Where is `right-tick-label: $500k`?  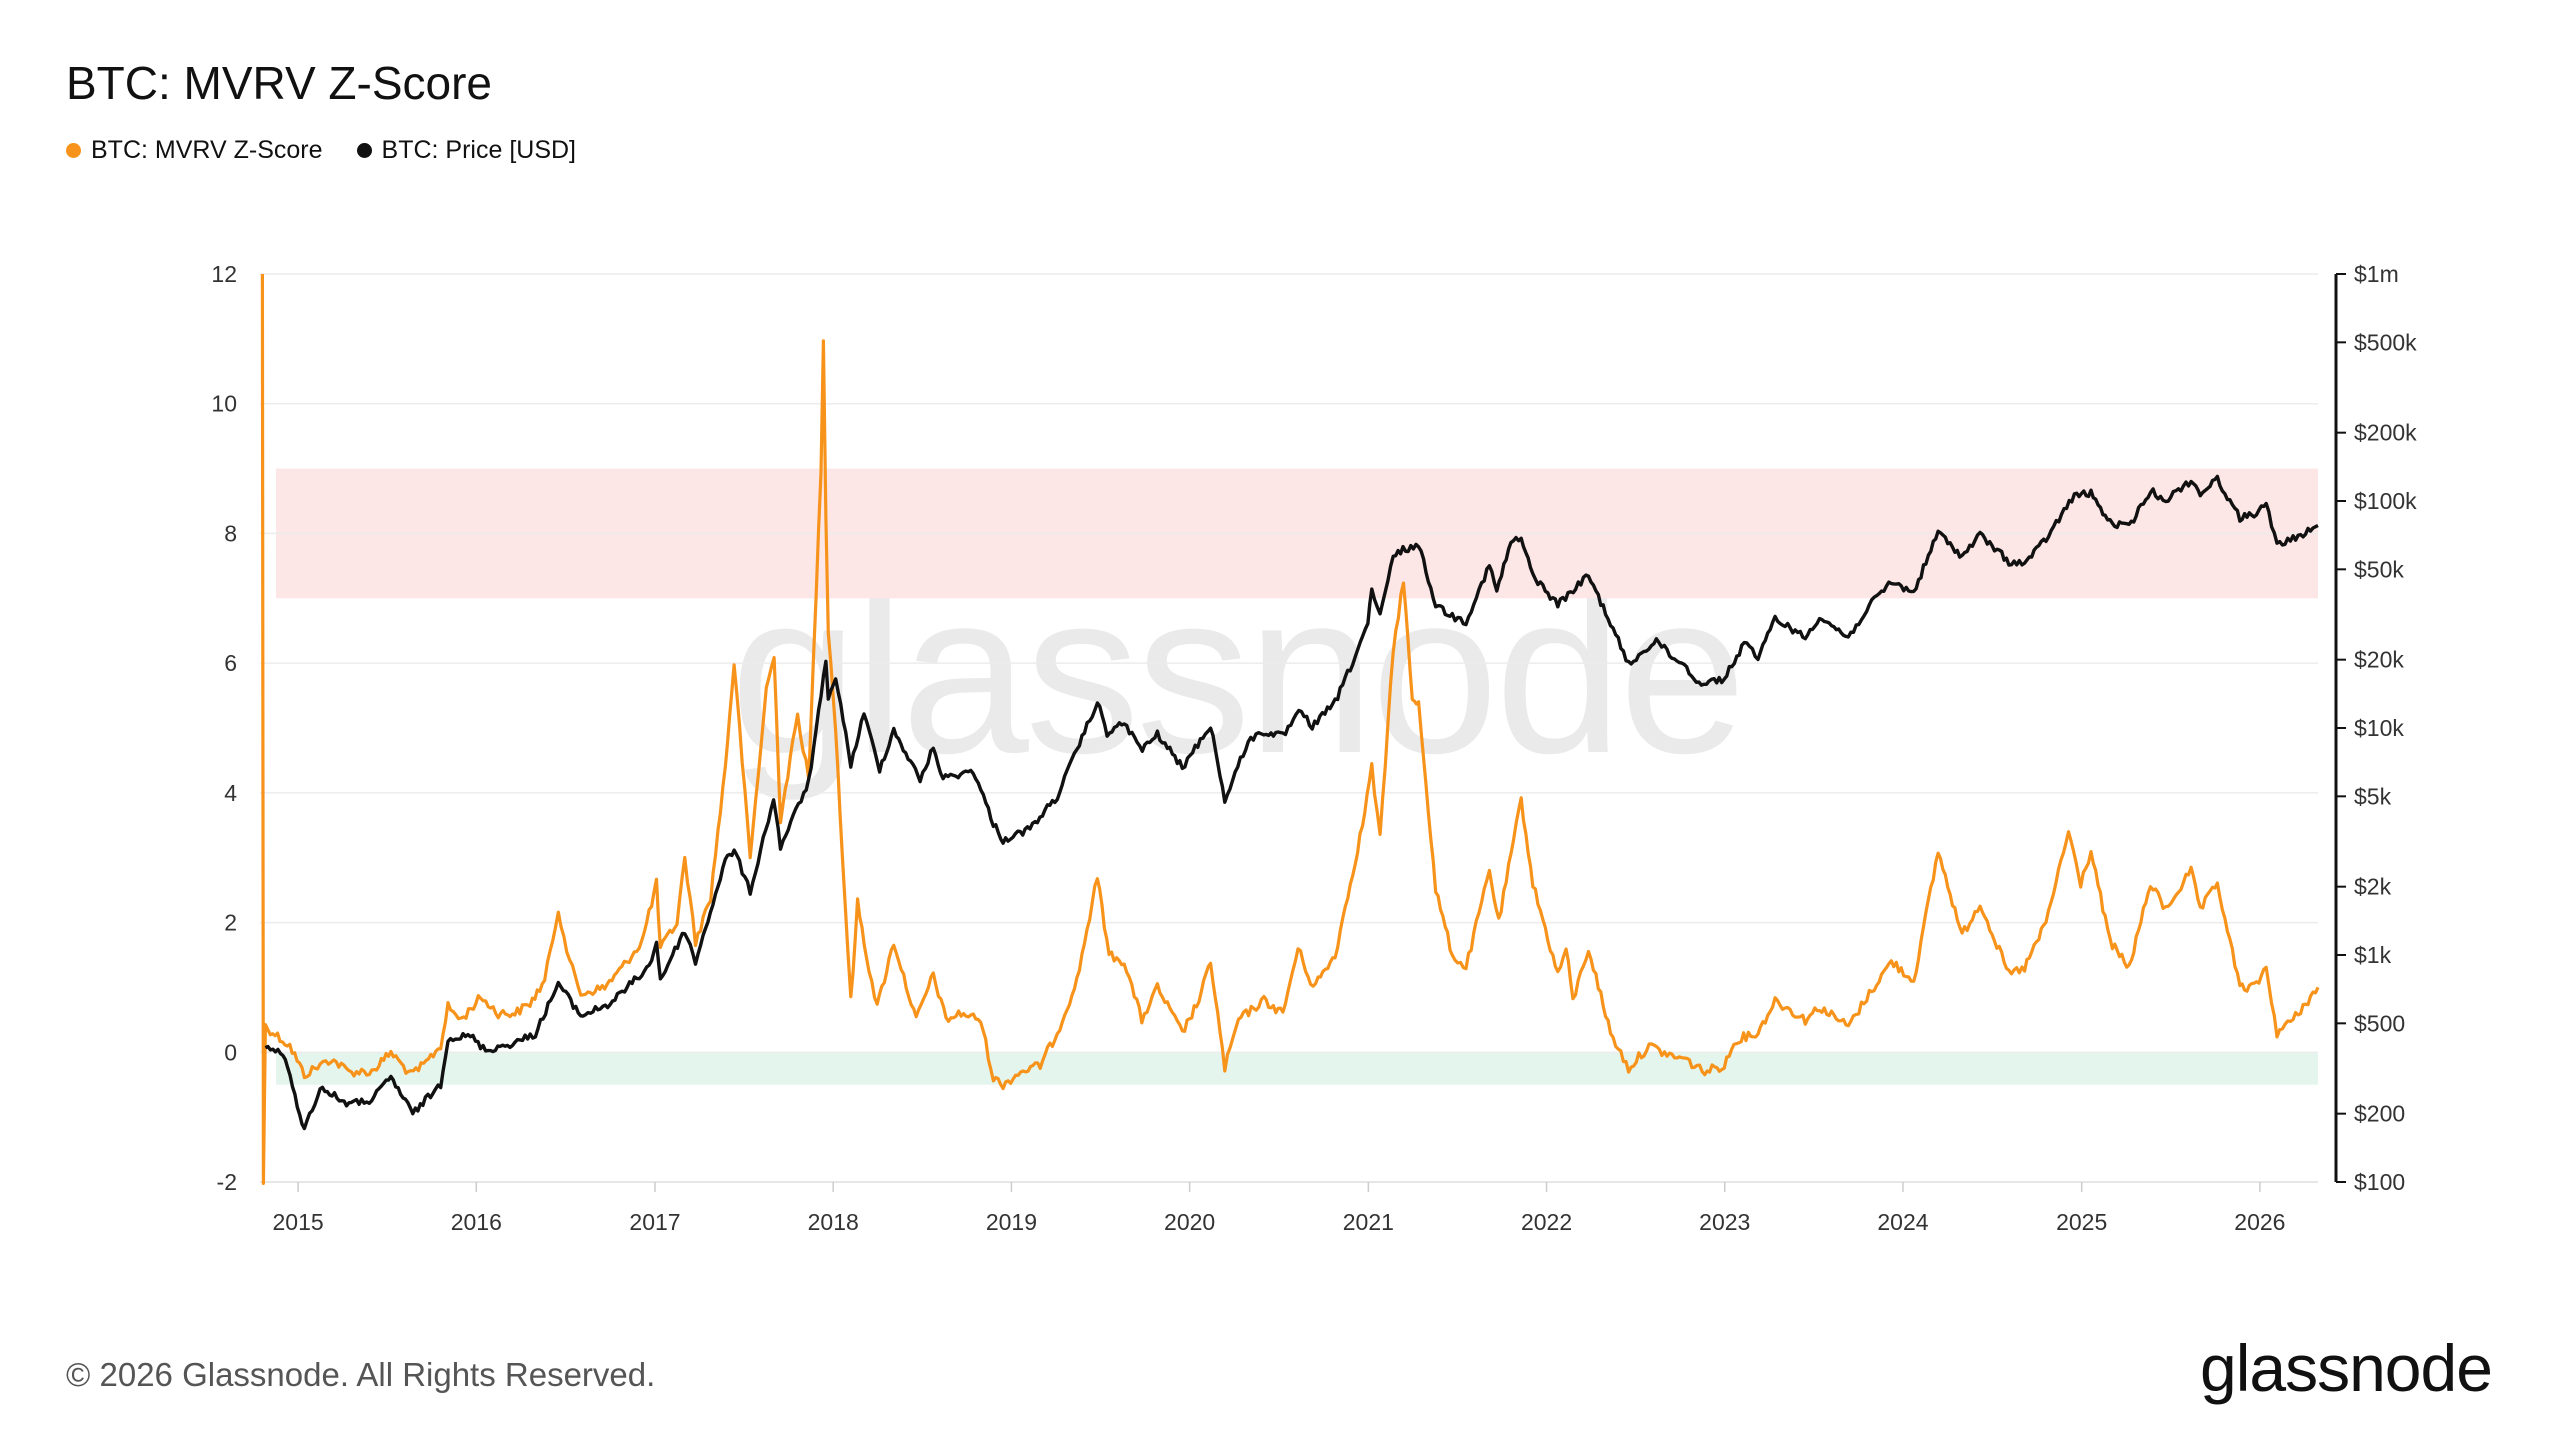
right-tick-label: $500k is located at coordinates (2385, 342).